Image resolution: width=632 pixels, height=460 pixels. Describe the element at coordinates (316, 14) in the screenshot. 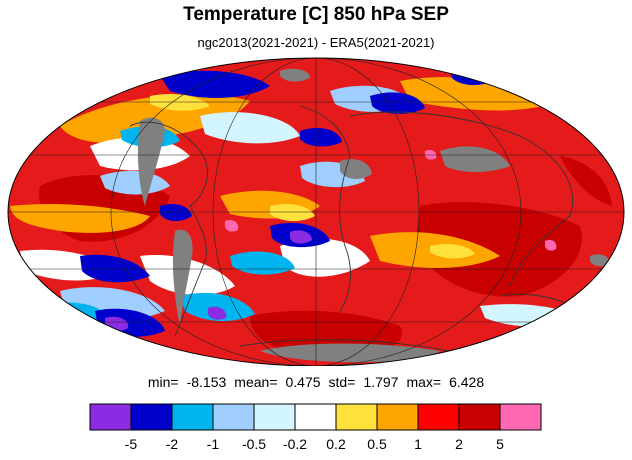

I see `plot-title: Temperature [C] 850 hPa SEP` at that location.